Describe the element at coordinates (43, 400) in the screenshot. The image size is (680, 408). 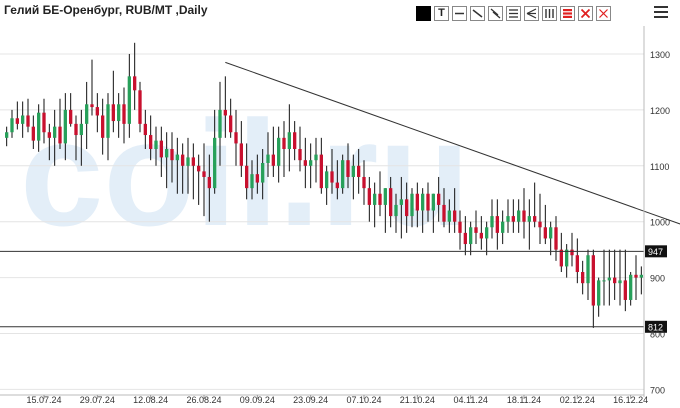
I see `x-tick-label: 15.07.24` at that location.